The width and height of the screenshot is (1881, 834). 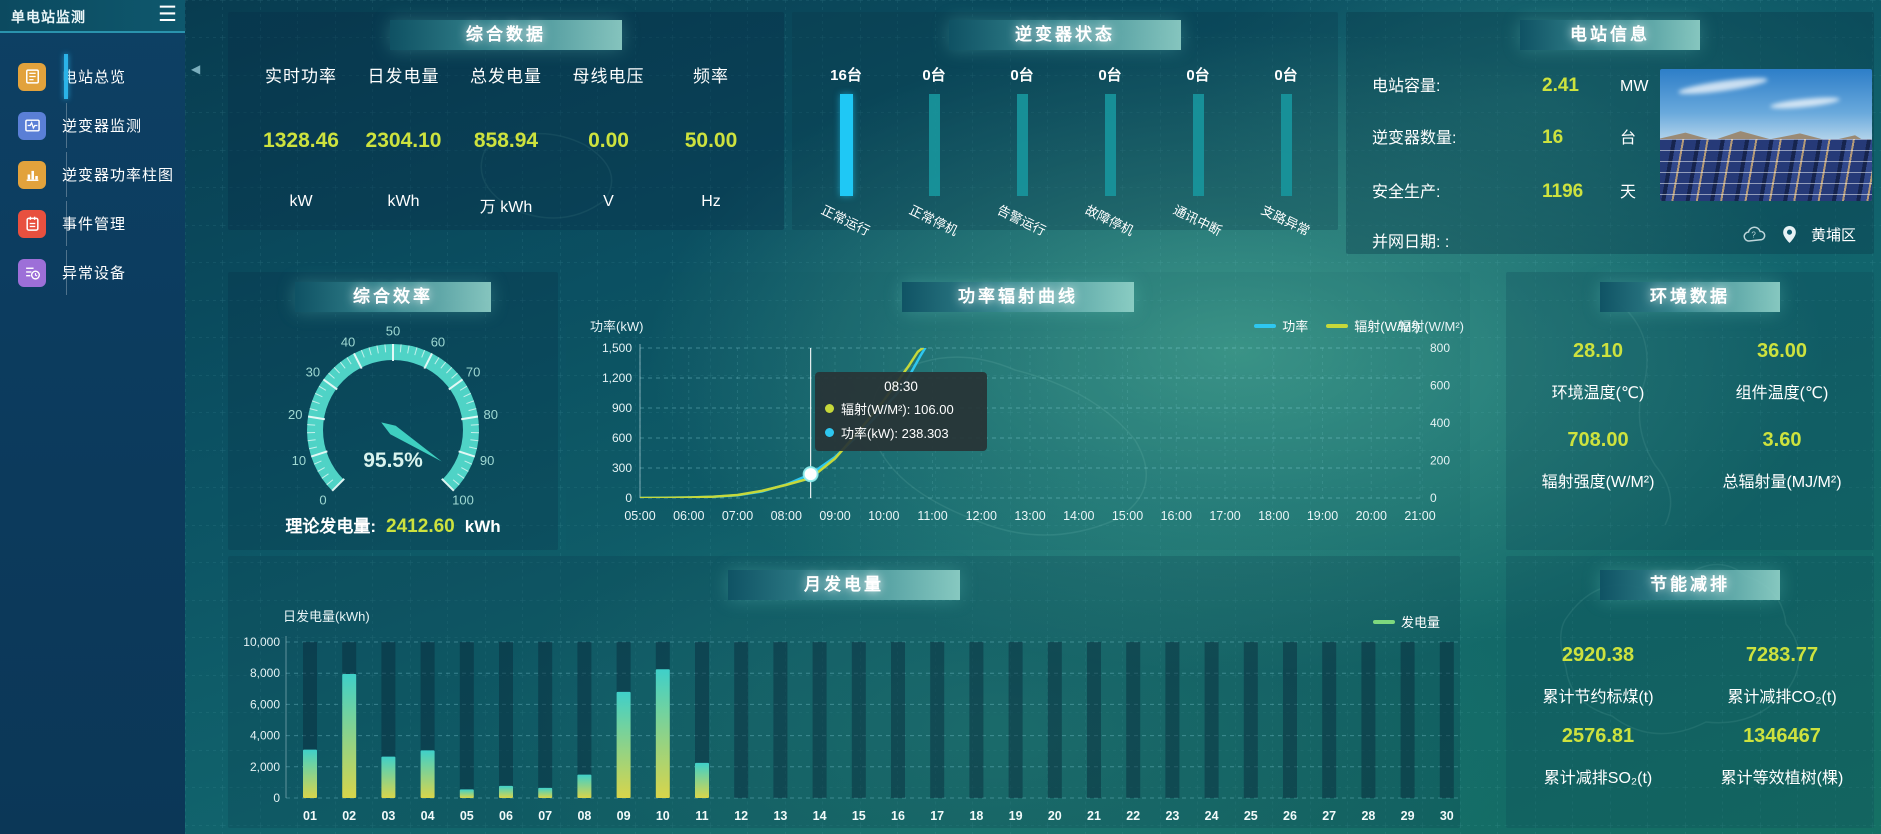 I want to click on panel-title: 功率辐射曲线, so click(x=1018, y=297).